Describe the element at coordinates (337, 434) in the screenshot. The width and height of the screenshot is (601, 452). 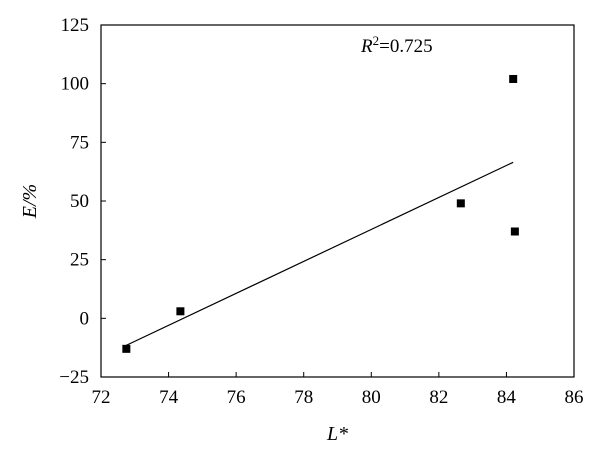
I see `x-axis-title: L*` at that location.